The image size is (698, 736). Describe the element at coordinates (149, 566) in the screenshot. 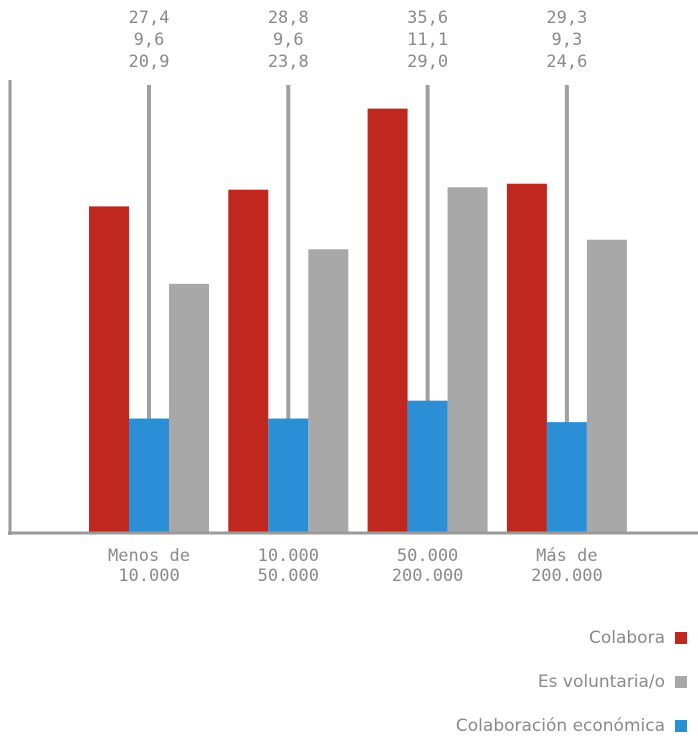

I see `x-tick-label: Menos de 10.000` at that location.